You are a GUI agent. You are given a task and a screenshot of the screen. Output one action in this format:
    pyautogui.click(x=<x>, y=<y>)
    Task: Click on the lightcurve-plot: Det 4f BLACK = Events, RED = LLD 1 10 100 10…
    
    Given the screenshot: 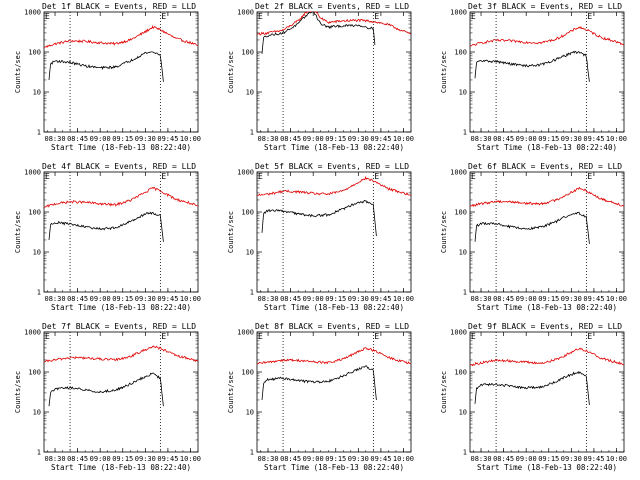 What is the action you would take?
    pyautogui.click(x=107, y=237)
    